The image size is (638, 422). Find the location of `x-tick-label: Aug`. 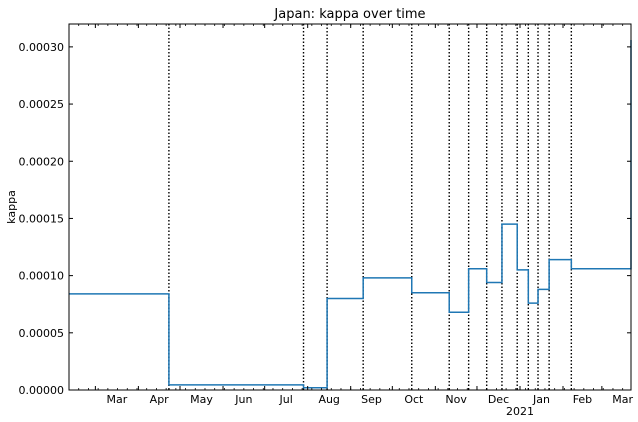

x-tick-label: Aug is located at coordinates (328, 399).